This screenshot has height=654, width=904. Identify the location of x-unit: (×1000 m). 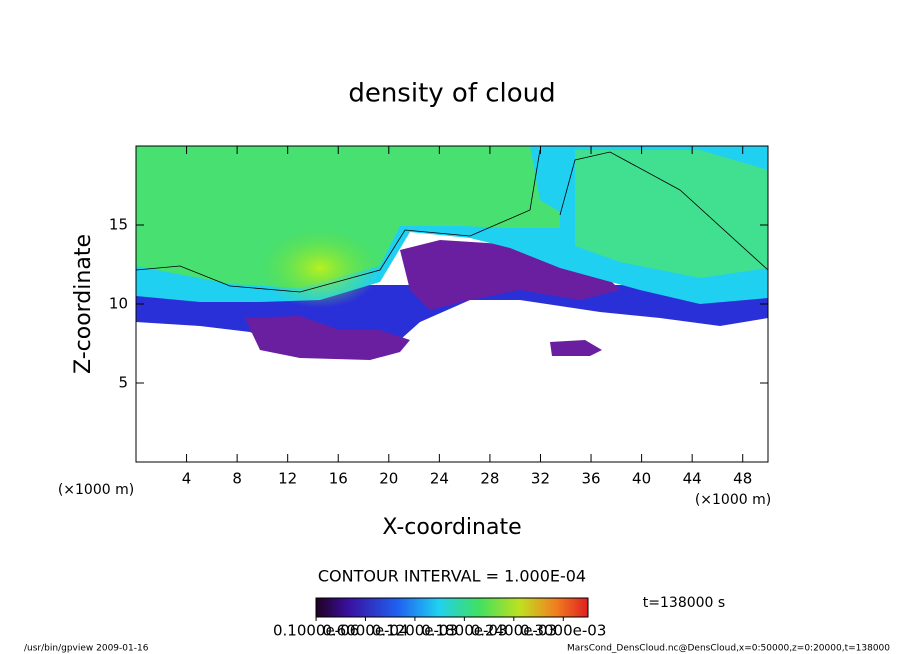
(733, 500).